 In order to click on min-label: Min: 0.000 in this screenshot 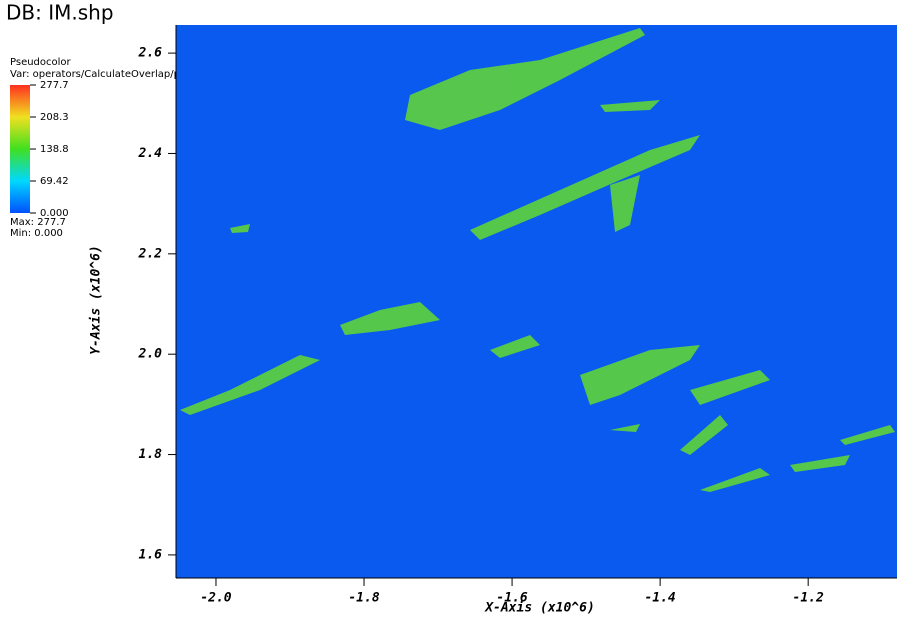, I will do `click(36, 233)`.